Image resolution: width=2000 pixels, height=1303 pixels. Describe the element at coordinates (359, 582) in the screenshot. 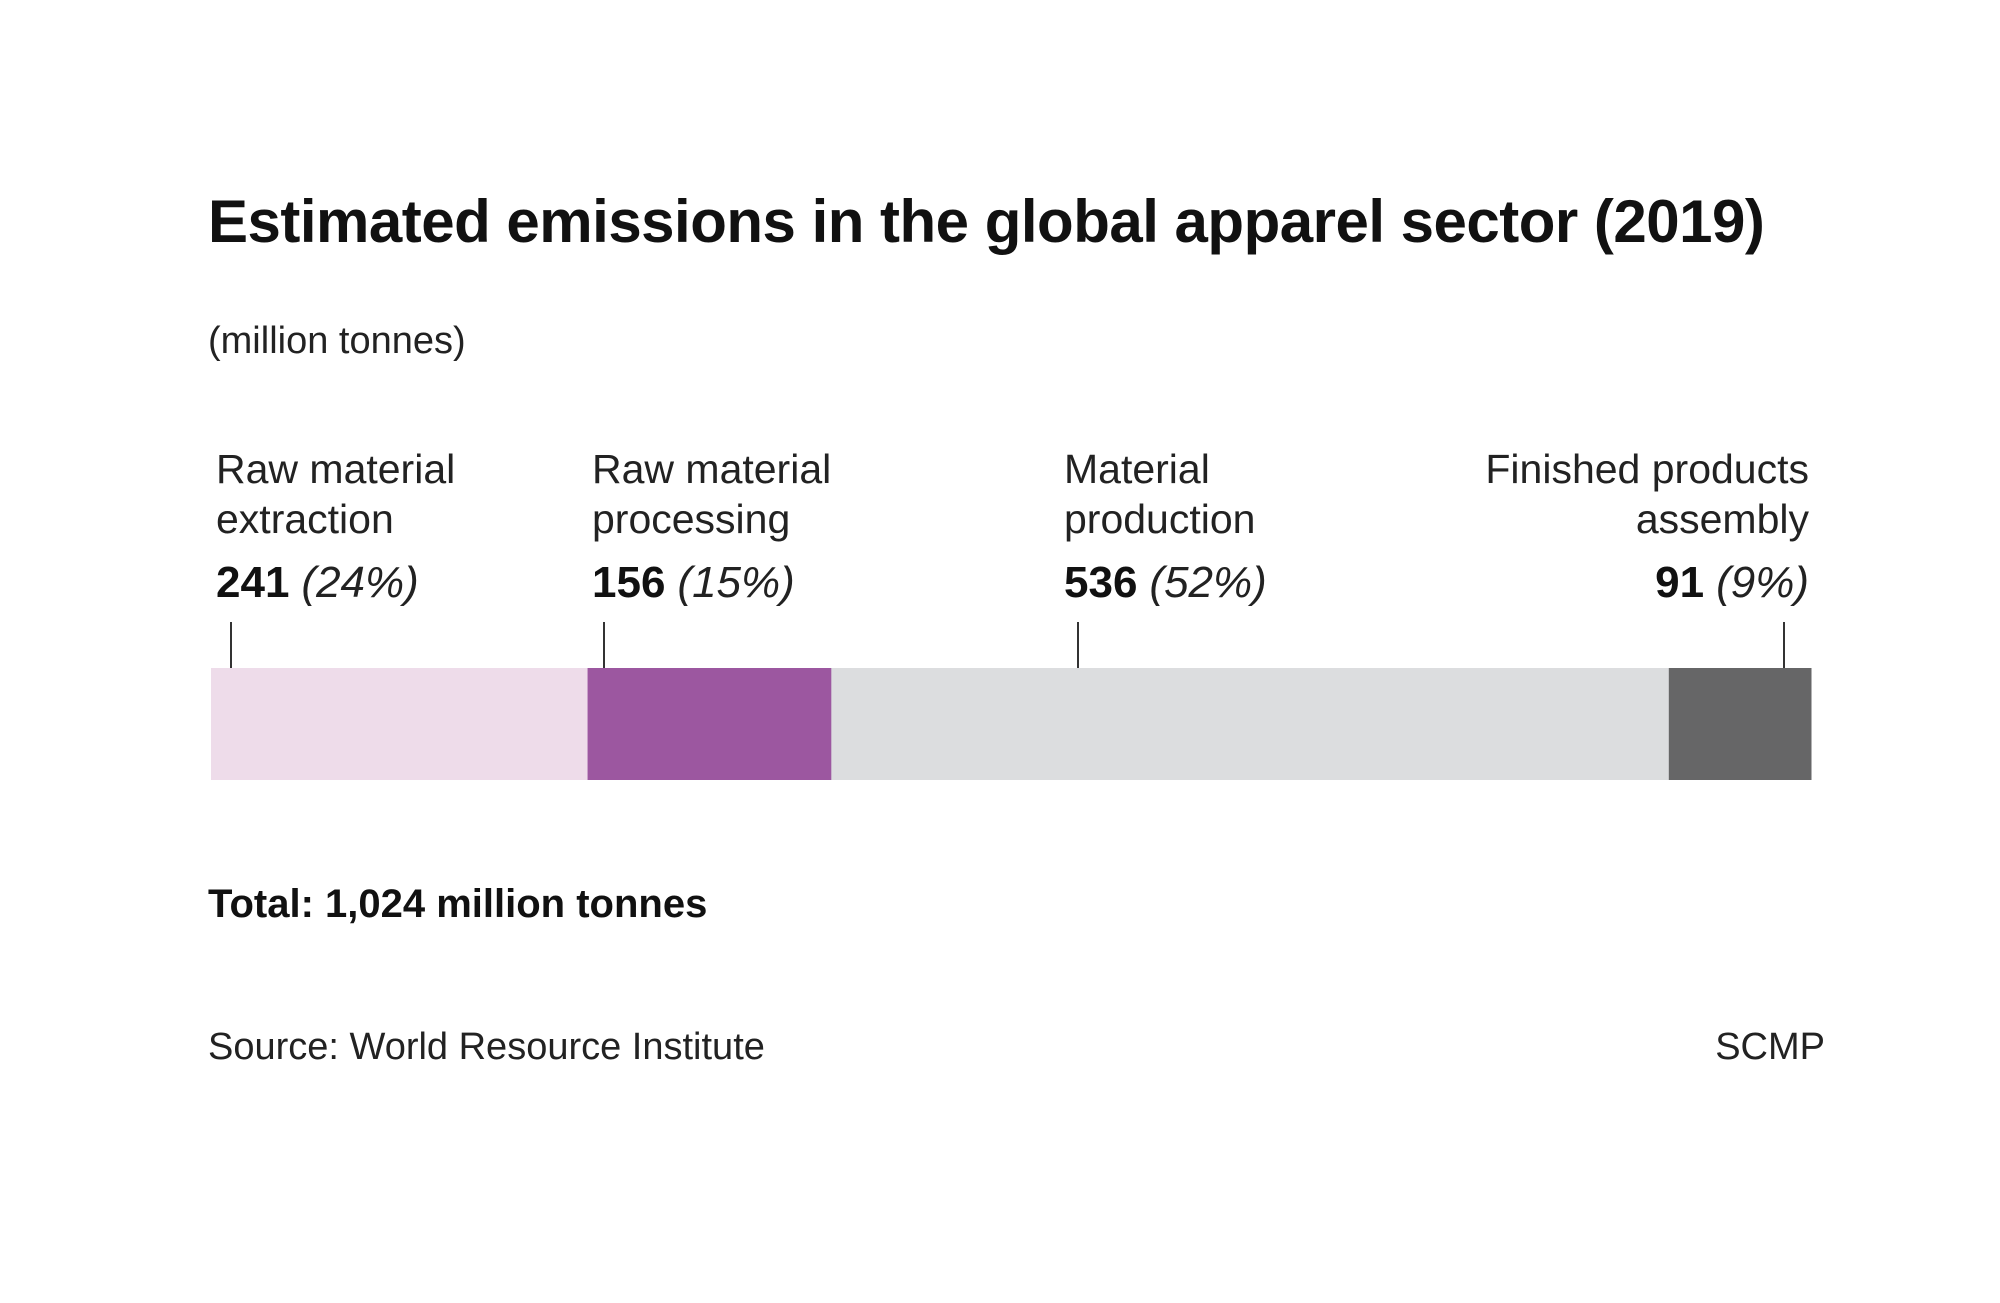

I see `segment-percent-1: (24%)` at that location.